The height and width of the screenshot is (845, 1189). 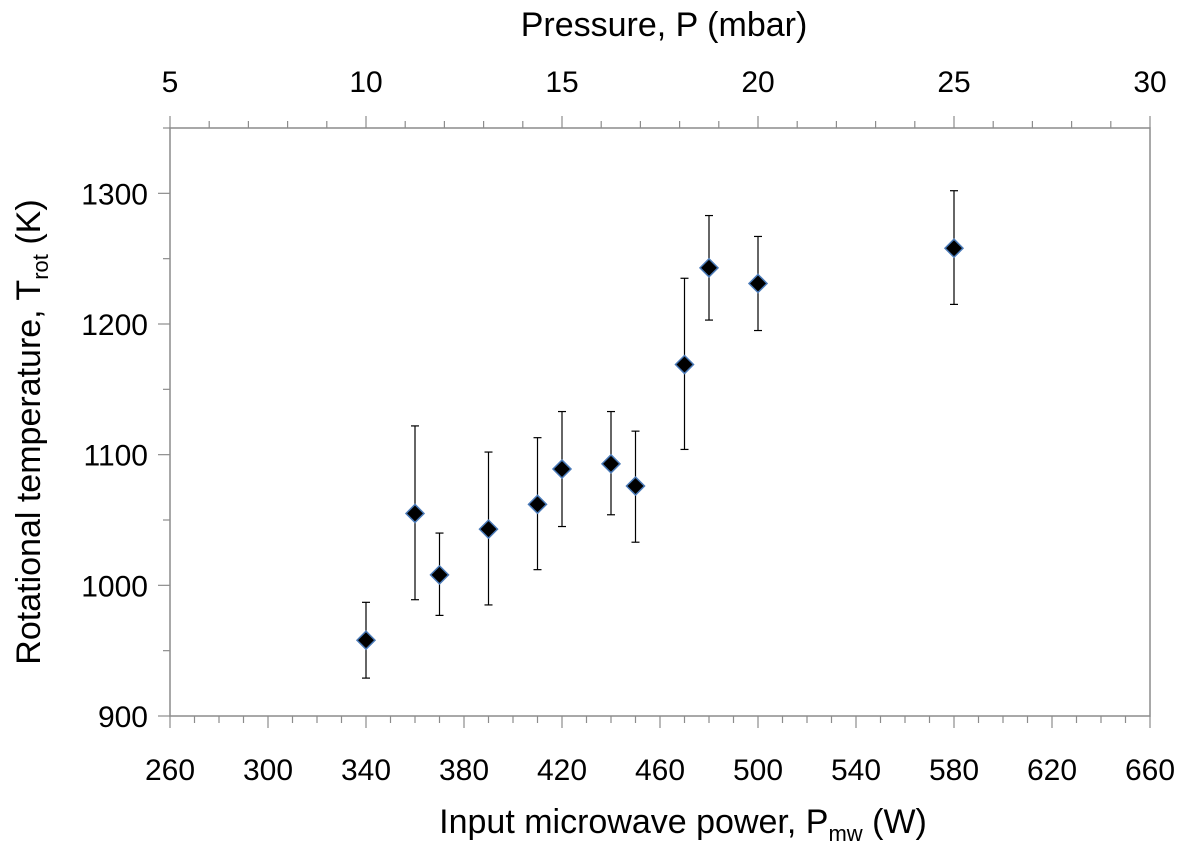 What do you see at coordinates (562, 770) in the screenshot?
I see `x-tick-label: 420` at bounding box center [562, 770].